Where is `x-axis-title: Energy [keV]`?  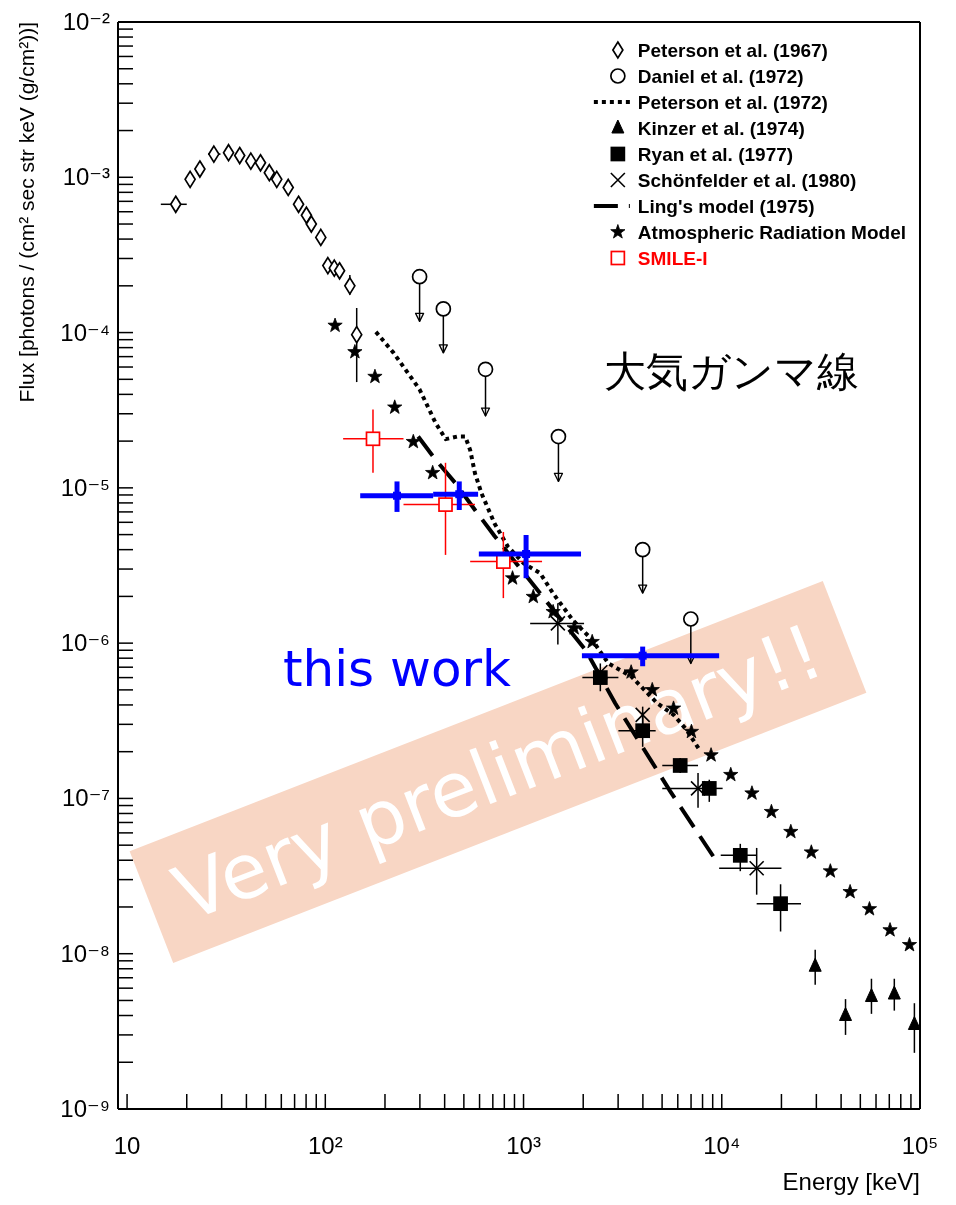
x-axis-title: Energy [keV] is located at coordinates (851, 1181).